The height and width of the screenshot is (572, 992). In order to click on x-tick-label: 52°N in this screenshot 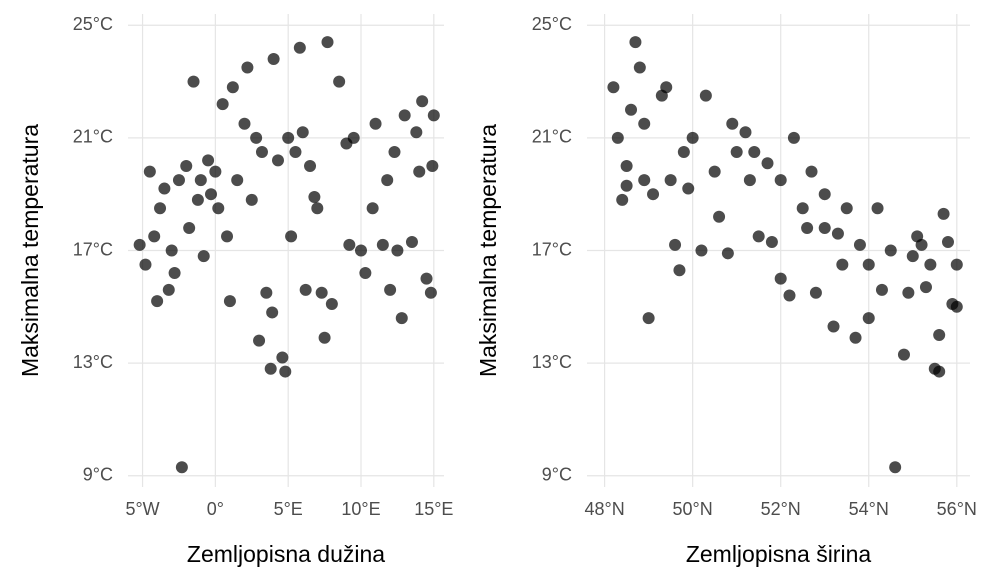, I will do `click(781, 509)`.